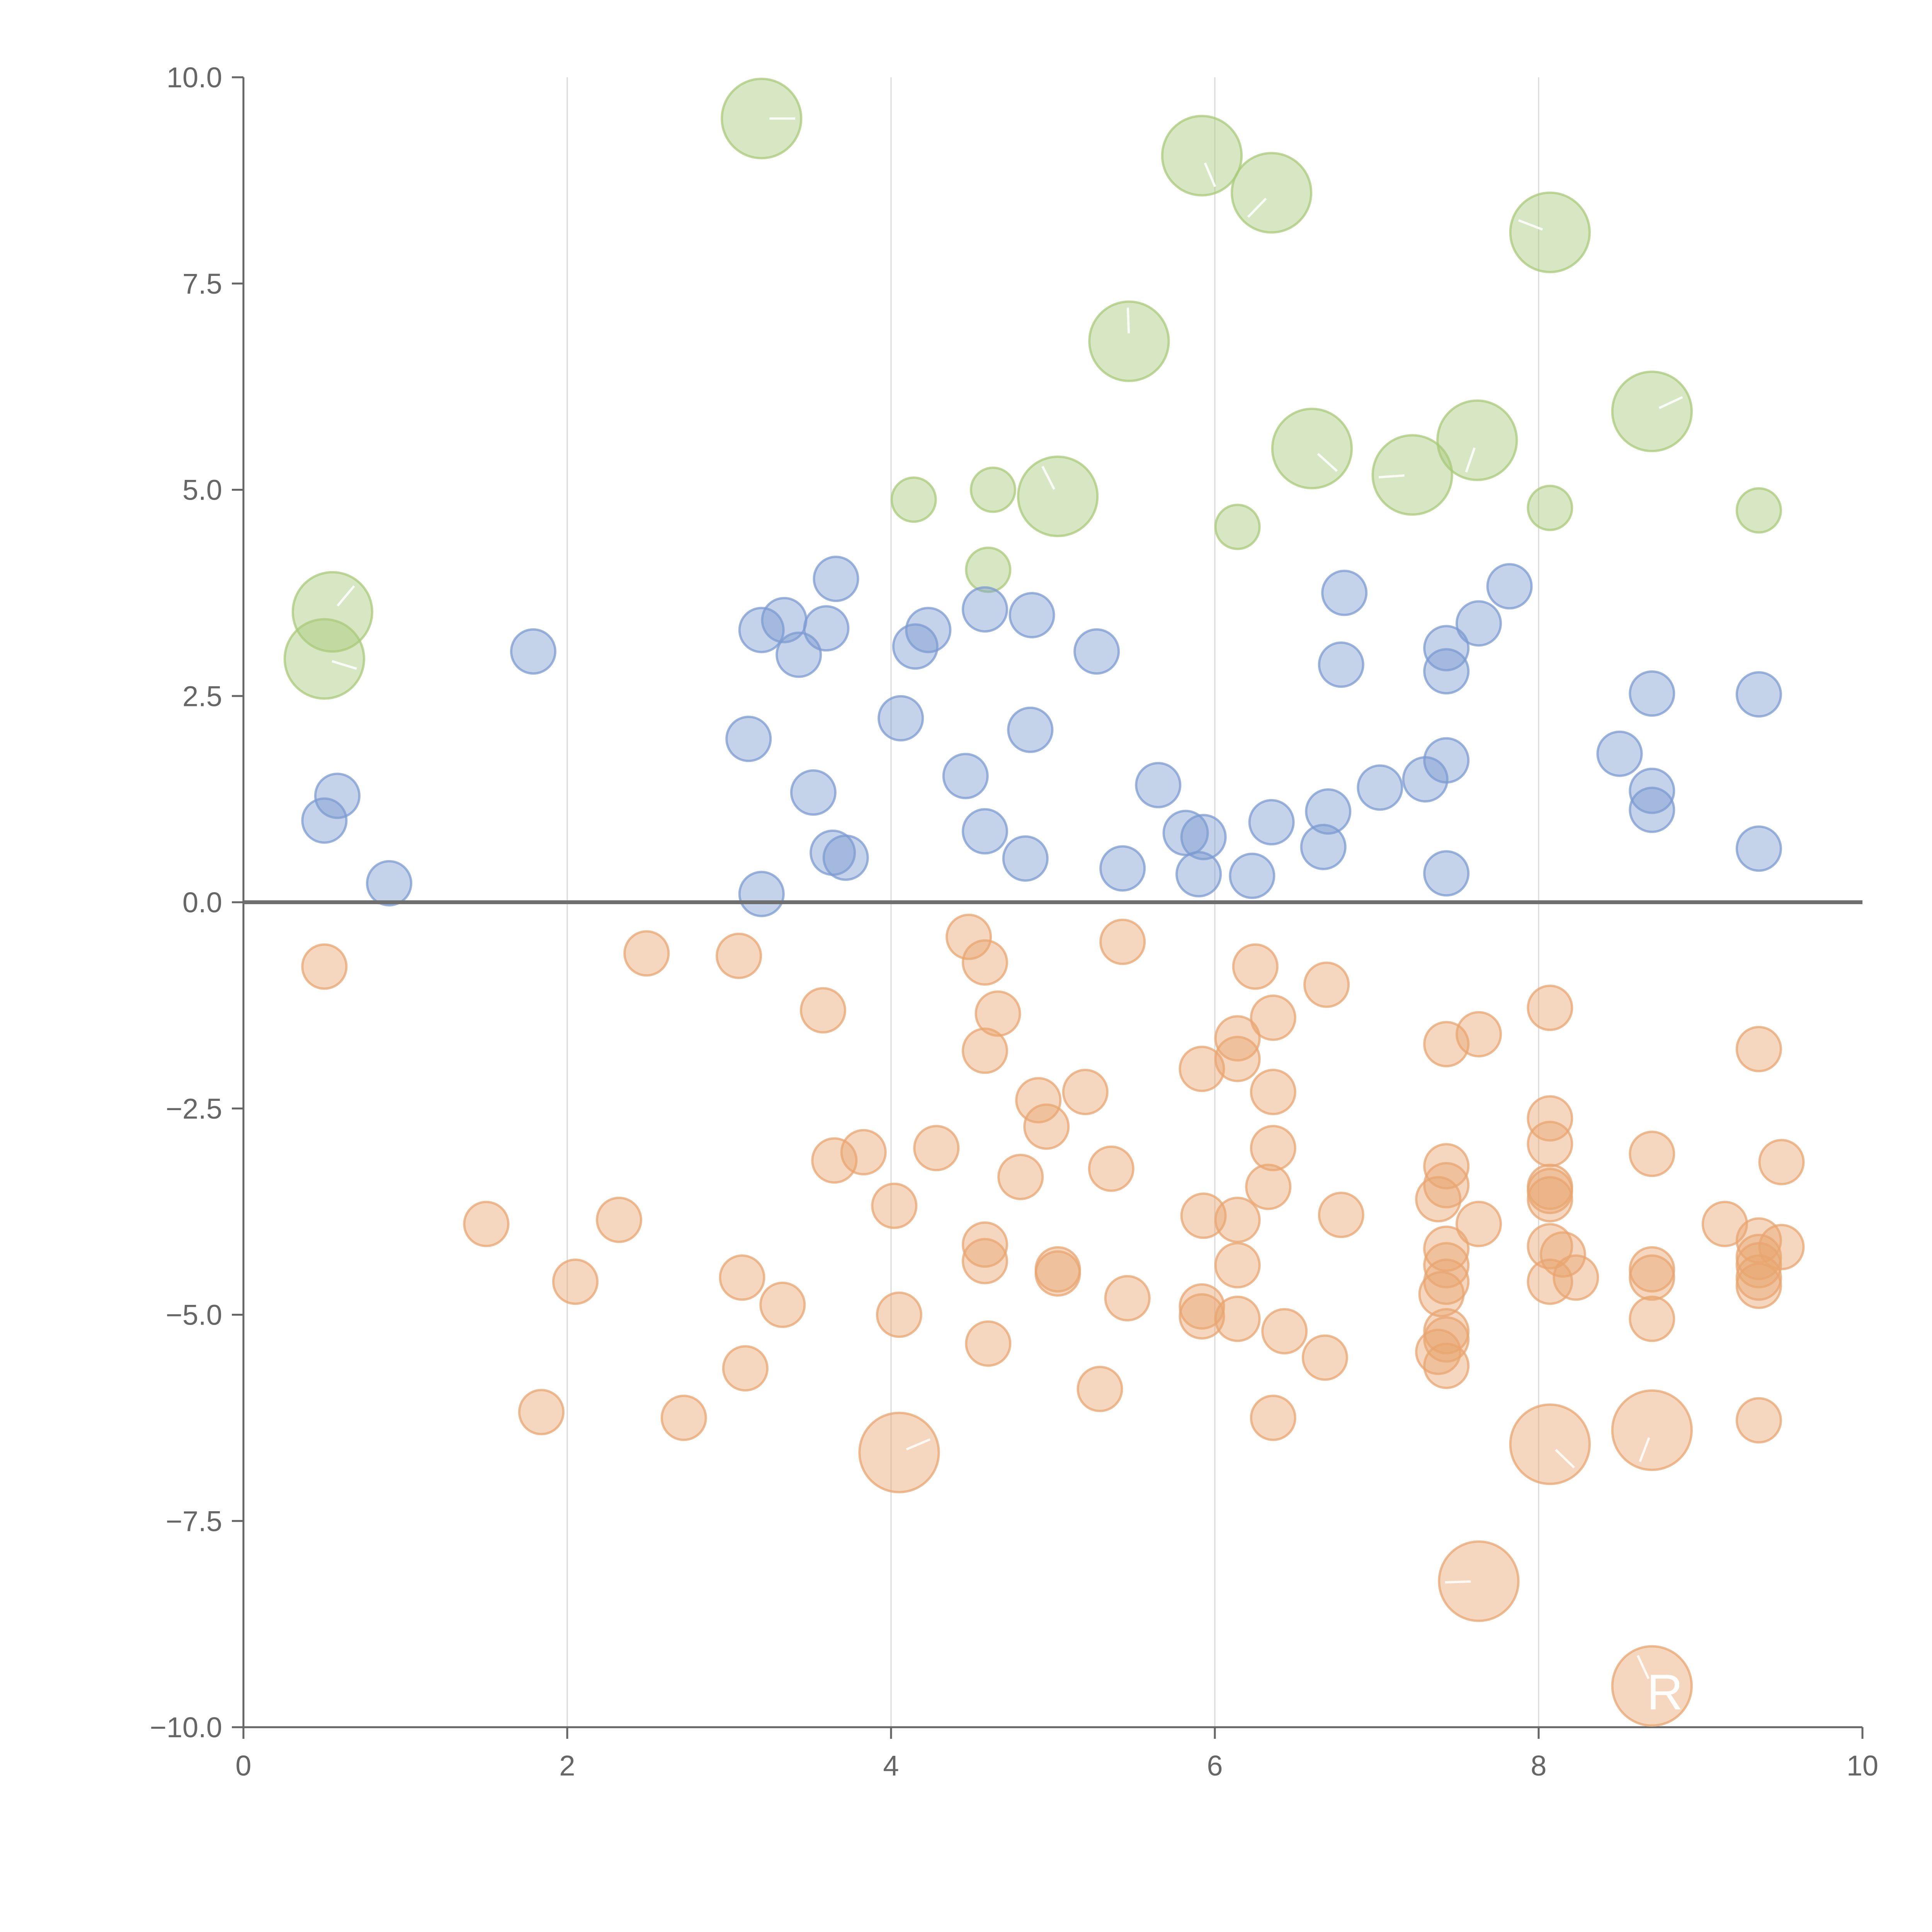 Image resolution: width=1932 pixels, height=1932 pixels. I want to click on y-tick-label: −5.0, so click(194, 1315).